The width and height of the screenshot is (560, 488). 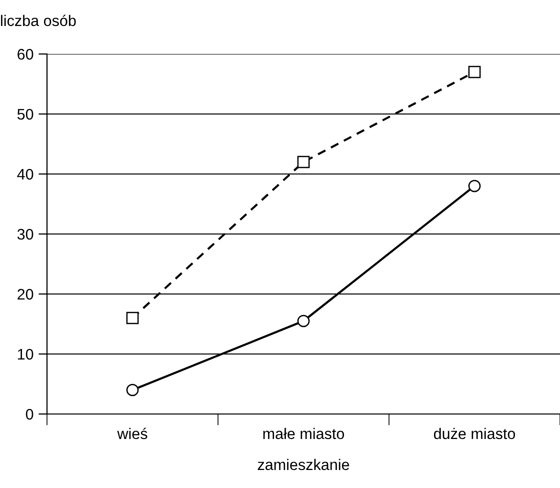 What do you see at coordinates (25, 234) in the screenshot?
I see `y-tick-label: 30` at bounding box center [25, 234].